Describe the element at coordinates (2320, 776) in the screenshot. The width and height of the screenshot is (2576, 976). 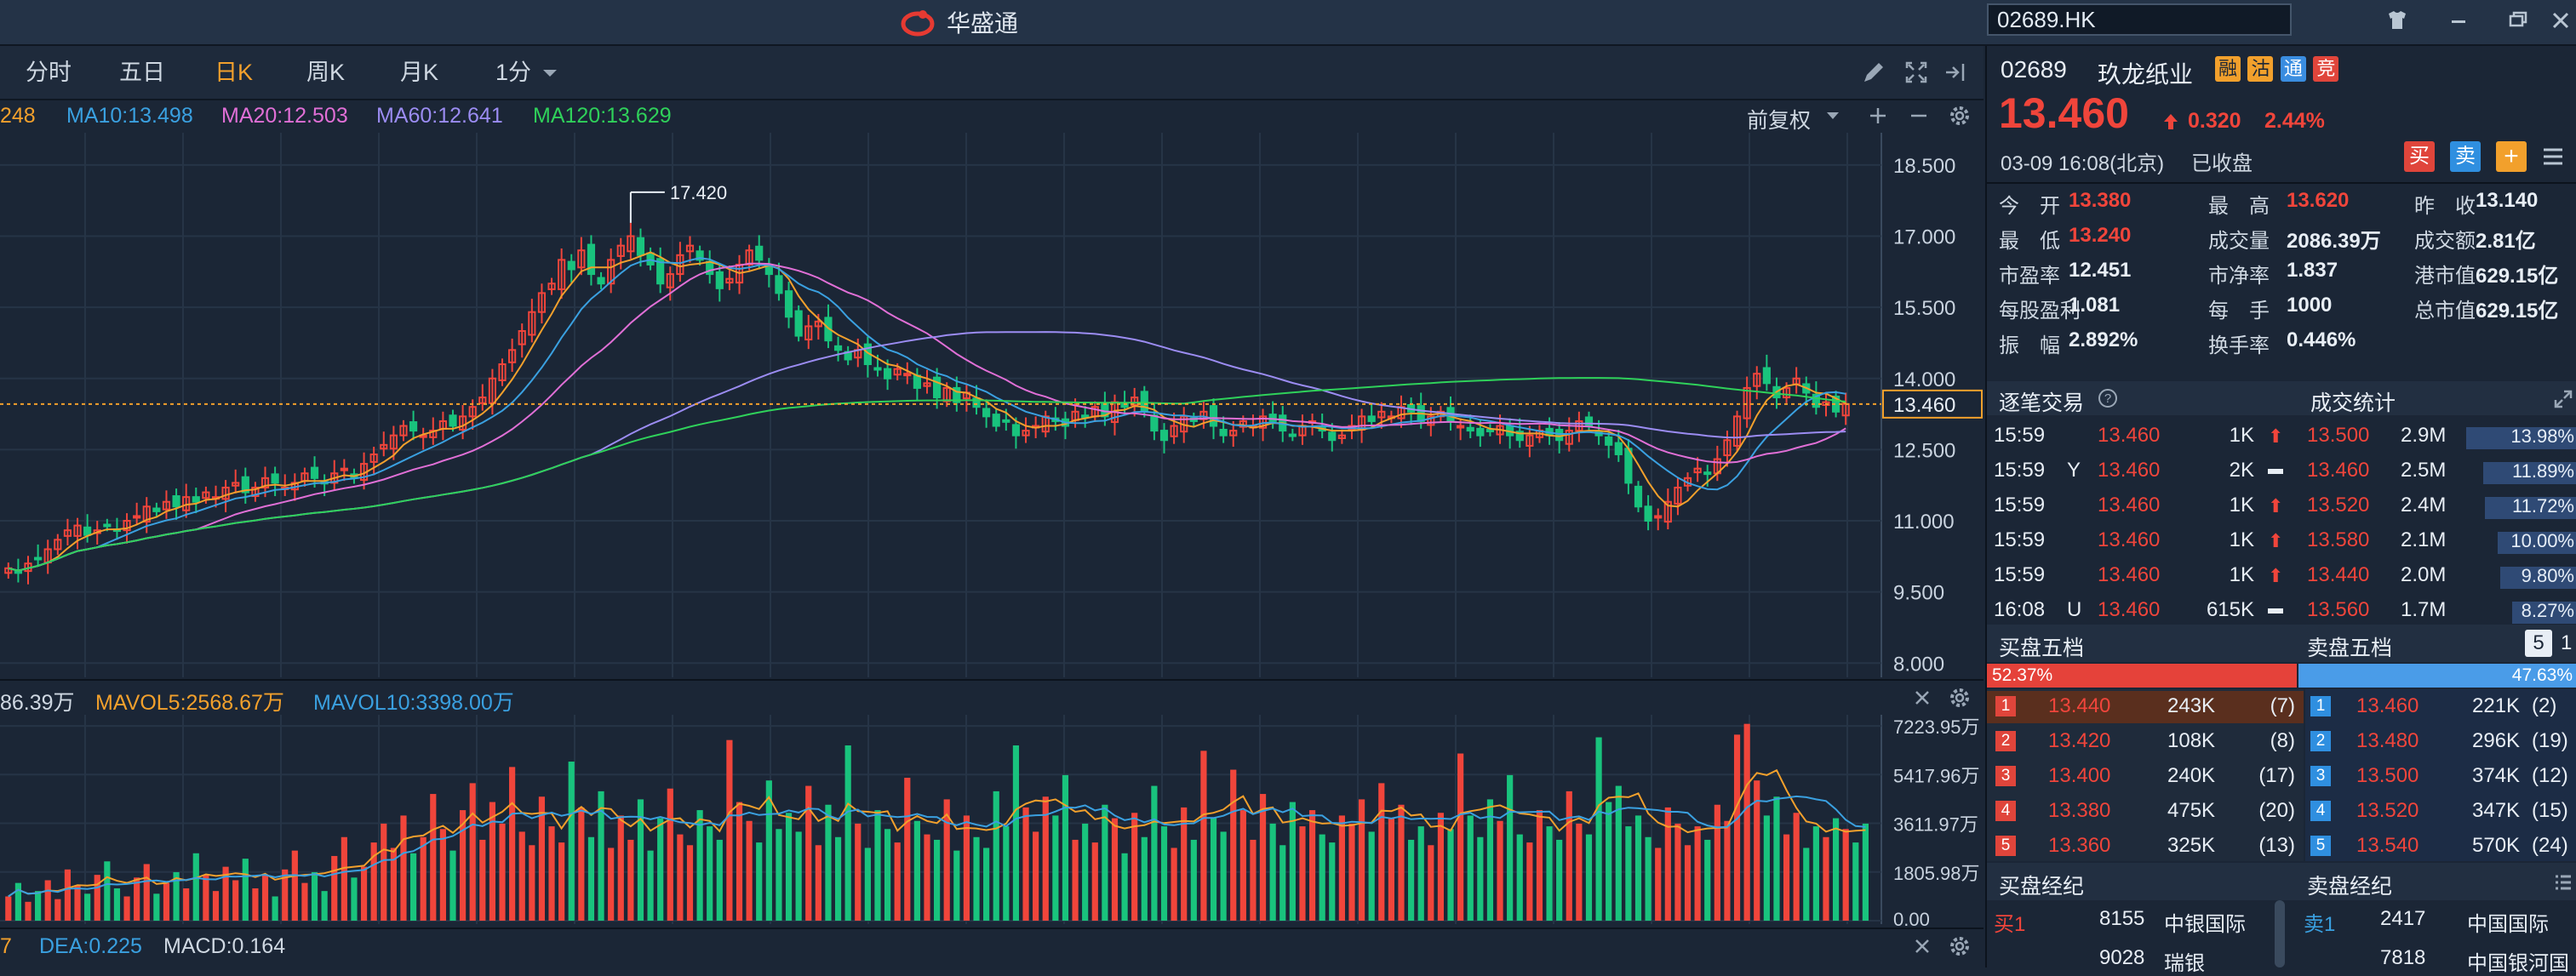
I see `ask-level: 3` at that location.